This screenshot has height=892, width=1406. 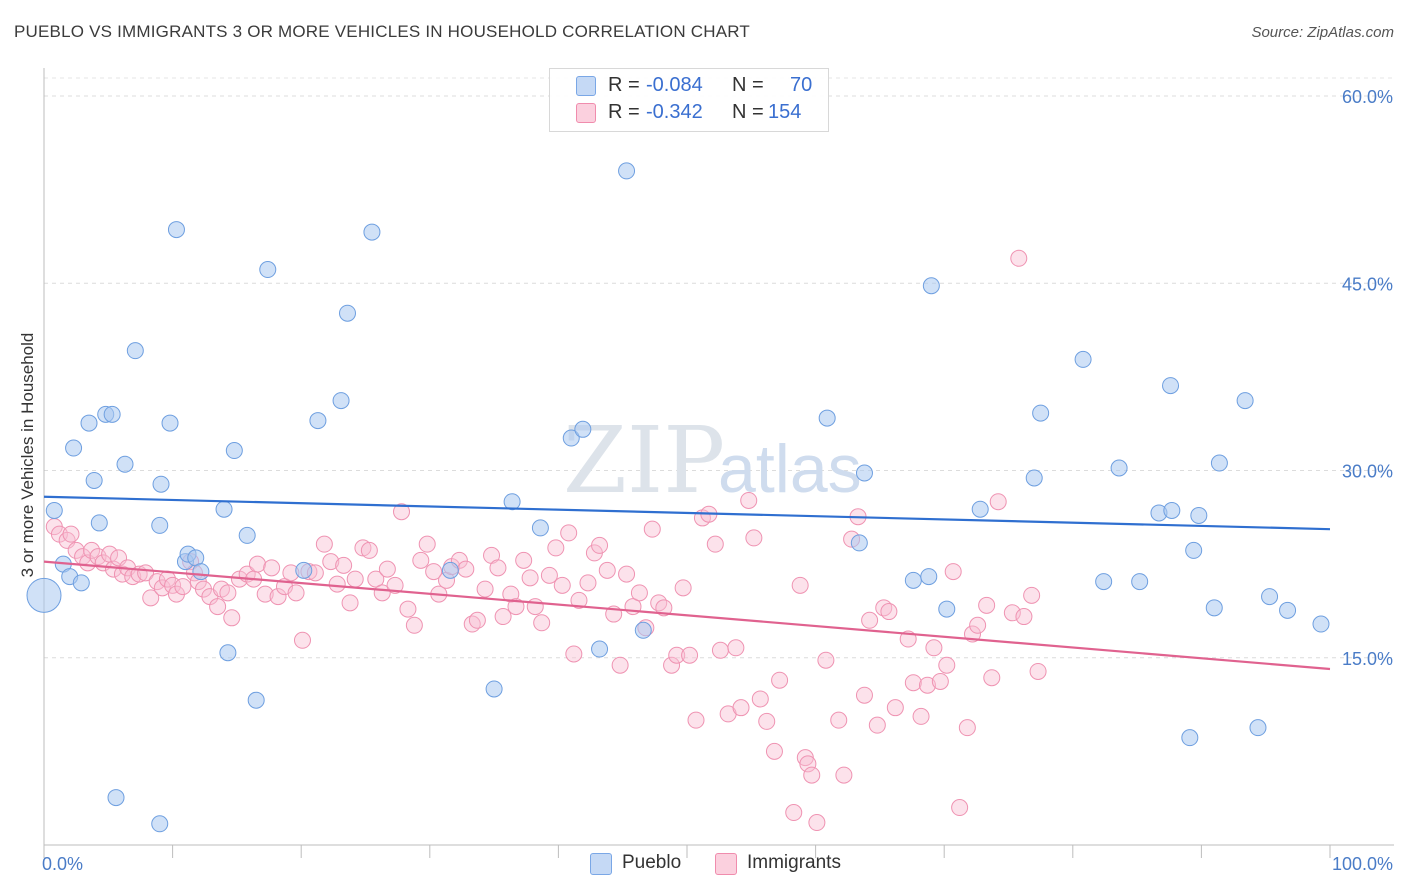 What do you see at coordinates (689, 100) in the screenshot?
I see `stats-legend: R = -0.084 N = 70 R = -0.342 N = 154` at bounding box center [689, 100].